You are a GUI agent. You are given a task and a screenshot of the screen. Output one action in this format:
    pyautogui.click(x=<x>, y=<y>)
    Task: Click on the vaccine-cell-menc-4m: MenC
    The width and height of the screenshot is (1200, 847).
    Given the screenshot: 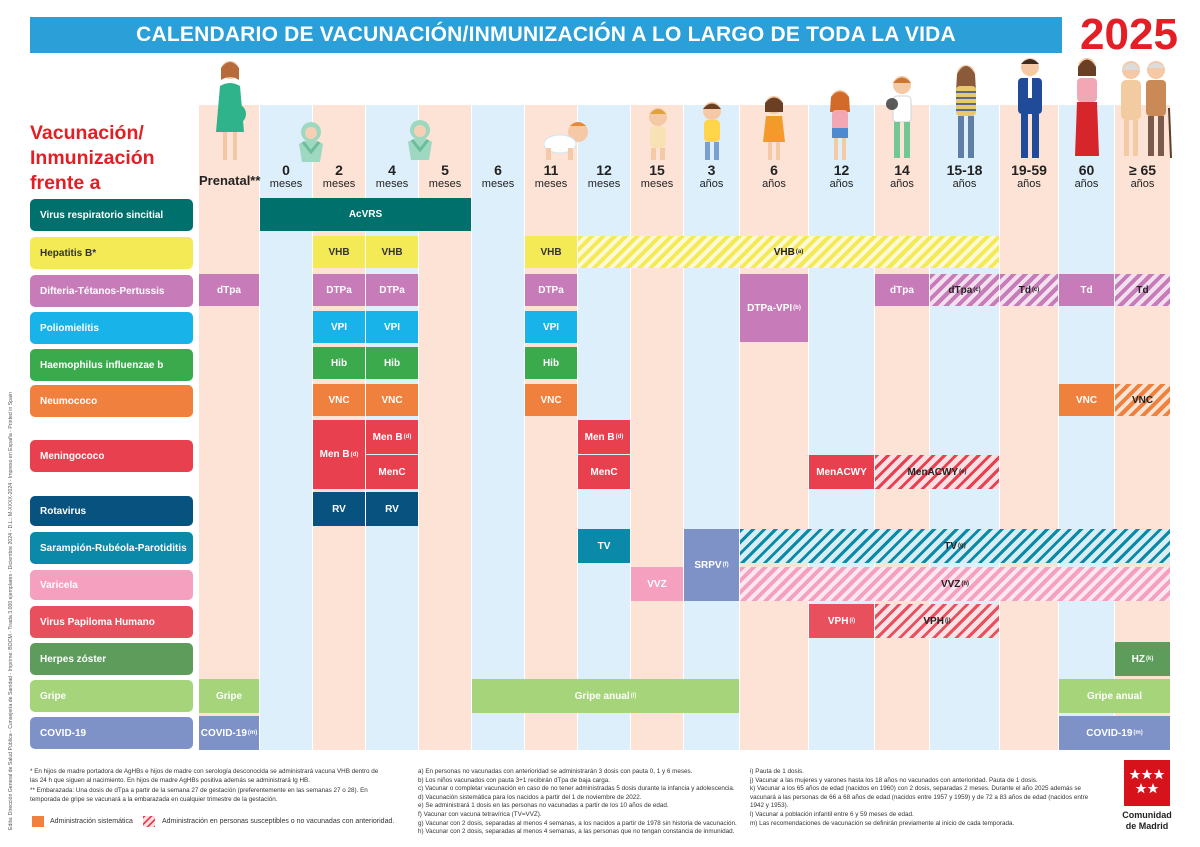 What is the action you would take?
    pyautogui.click(x=392, y=472)
    